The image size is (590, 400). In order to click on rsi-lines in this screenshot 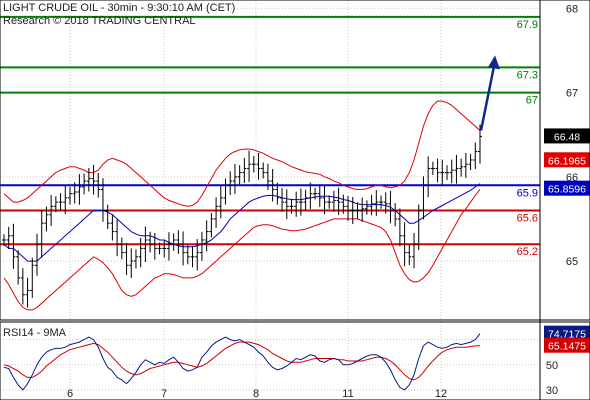, I will do `click(242, 362)`.